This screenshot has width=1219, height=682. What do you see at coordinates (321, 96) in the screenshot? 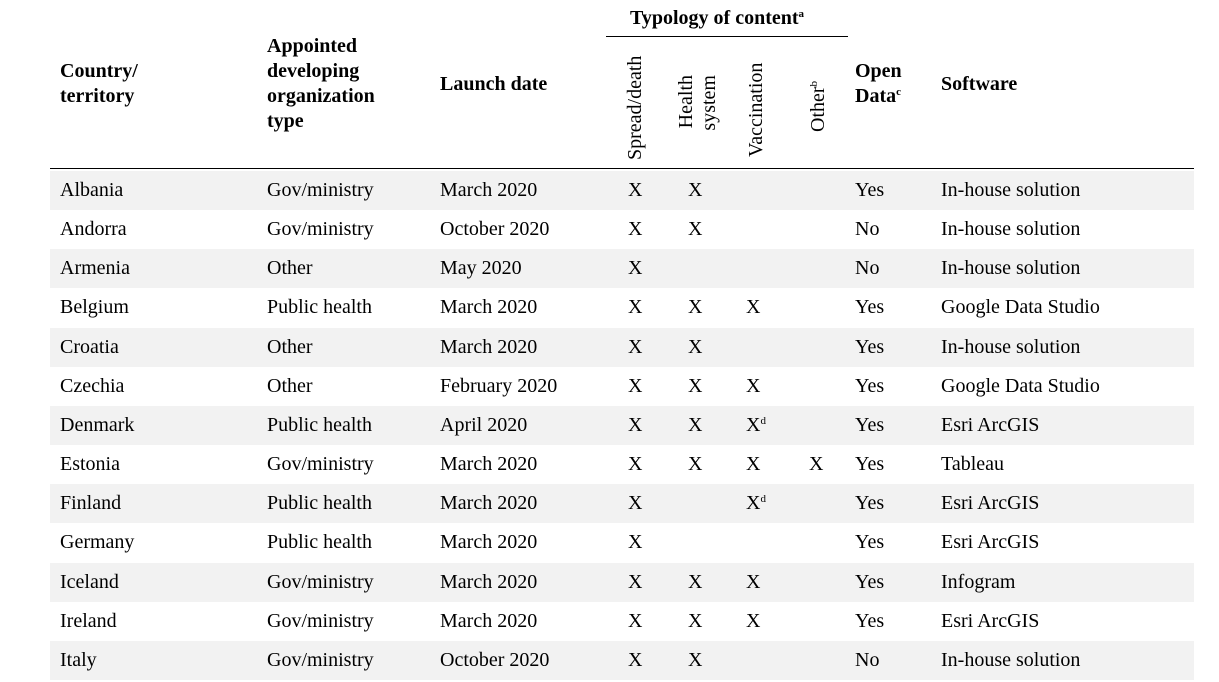
I see `header-org-line-3: organization` at bounding box center [321, 96].